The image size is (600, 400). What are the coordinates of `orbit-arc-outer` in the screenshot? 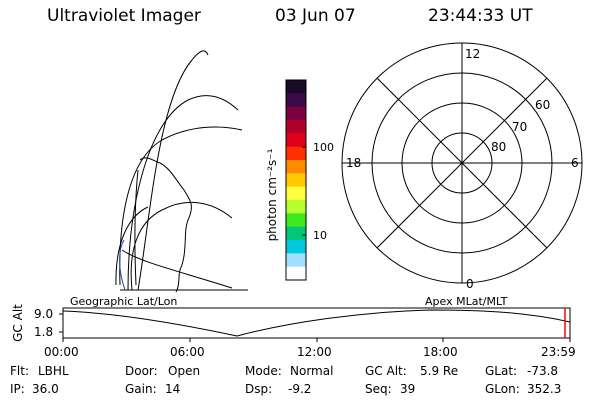 It's located at (173, 170).